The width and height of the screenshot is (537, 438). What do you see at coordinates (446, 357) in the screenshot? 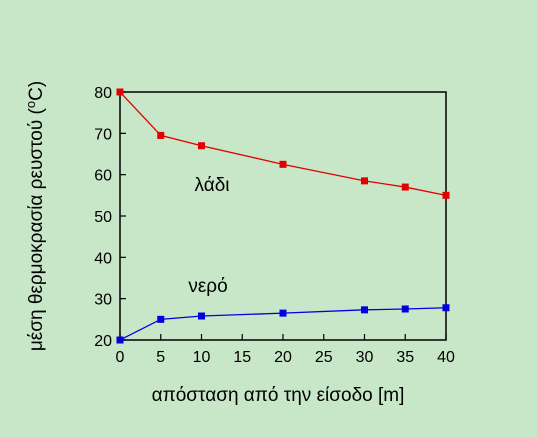
I see `x-tick-label: 40` at bounding box center [446, 357].